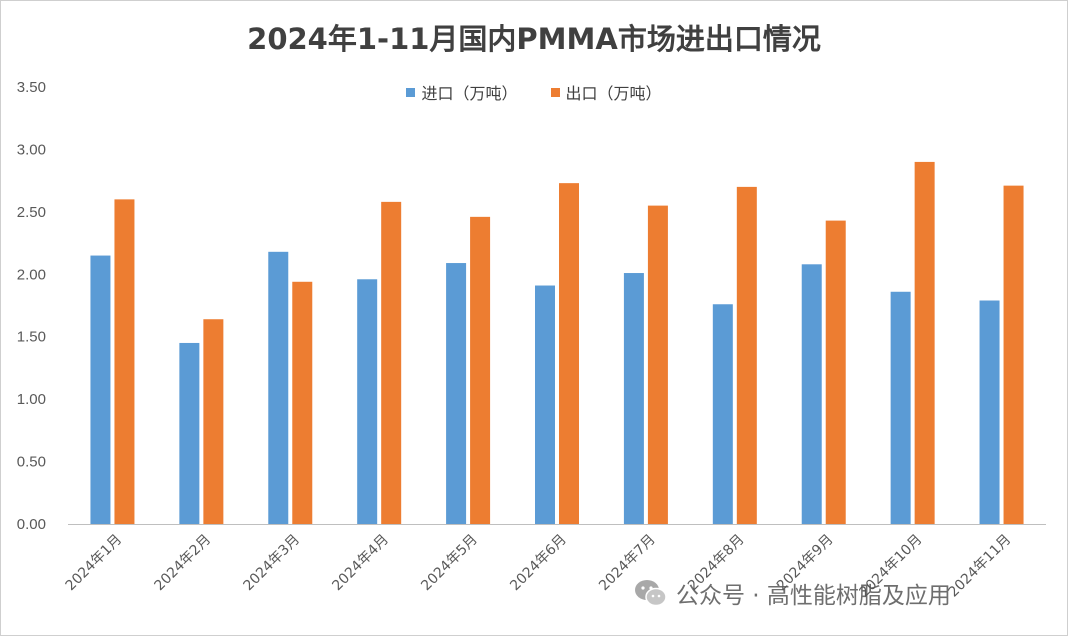 The width and height of the screenshot is (1068, 636). I want to click on watermark: 公众号 · 高性能树脂及应用, so click(792, 593).